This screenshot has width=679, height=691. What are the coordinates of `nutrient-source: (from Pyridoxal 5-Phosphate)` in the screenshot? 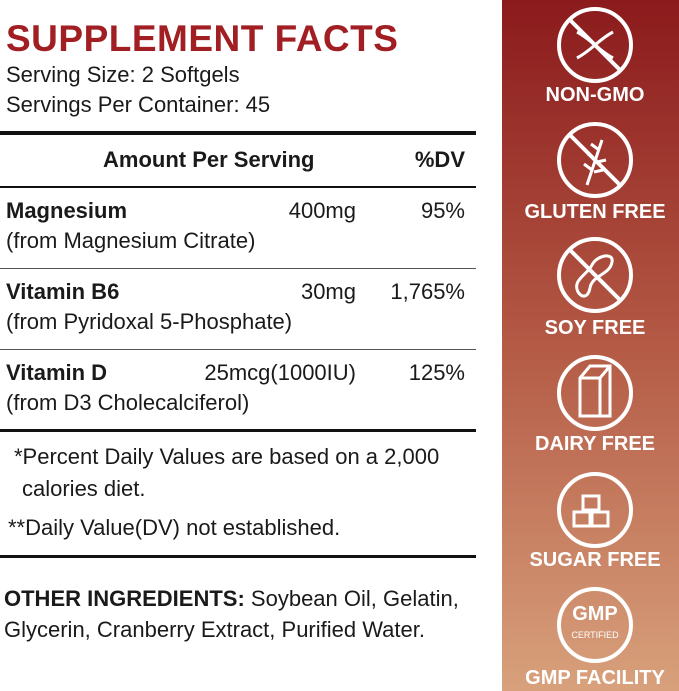 It's located at (149, 321).